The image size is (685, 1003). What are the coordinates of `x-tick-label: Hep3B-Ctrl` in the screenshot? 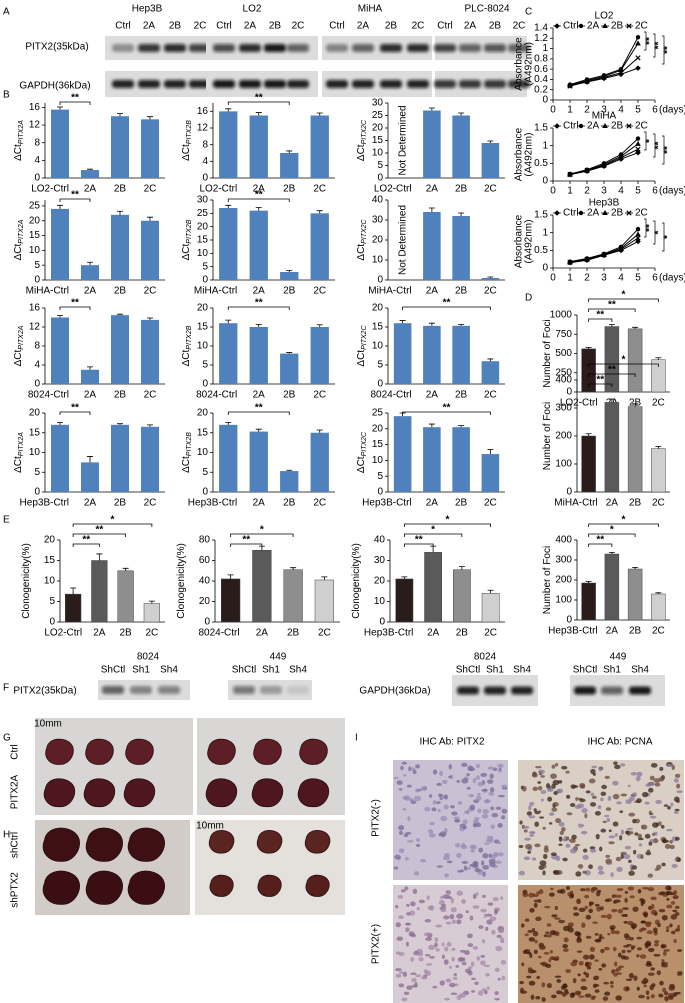 It's located at (572, 631).